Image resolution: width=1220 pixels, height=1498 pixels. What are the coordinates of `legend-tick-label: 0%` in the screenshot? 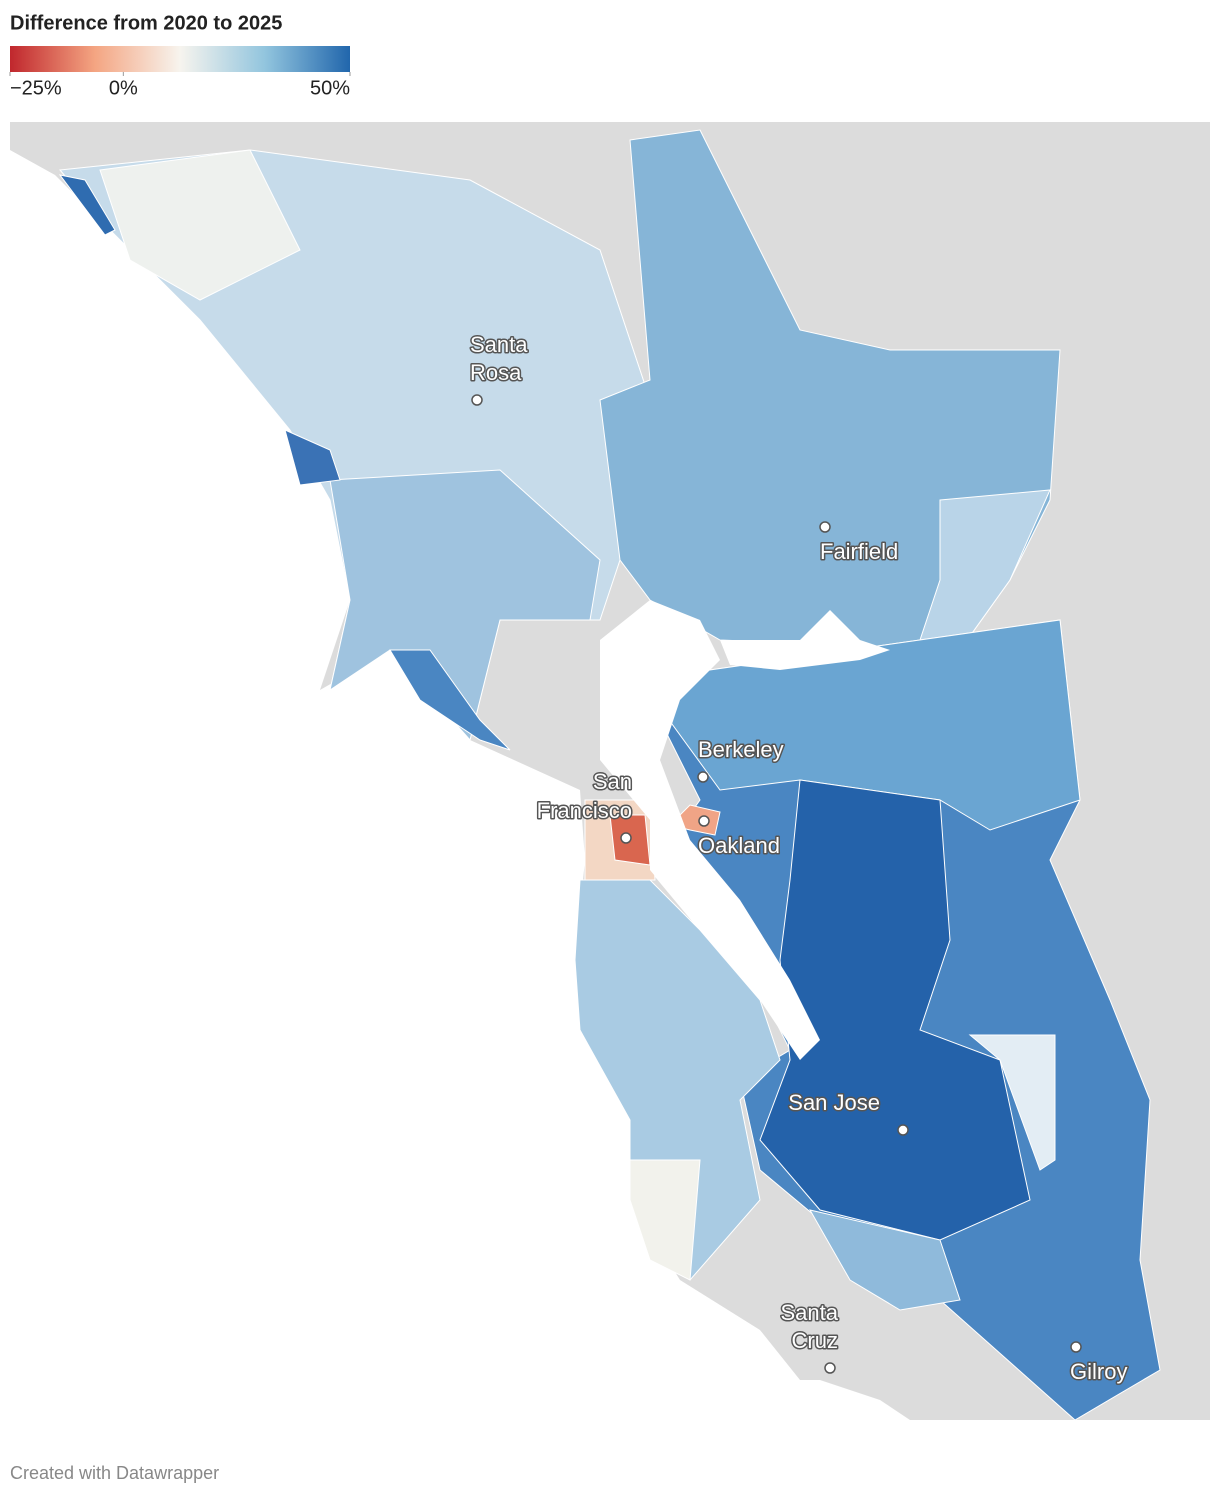 It's located at (123, 88).